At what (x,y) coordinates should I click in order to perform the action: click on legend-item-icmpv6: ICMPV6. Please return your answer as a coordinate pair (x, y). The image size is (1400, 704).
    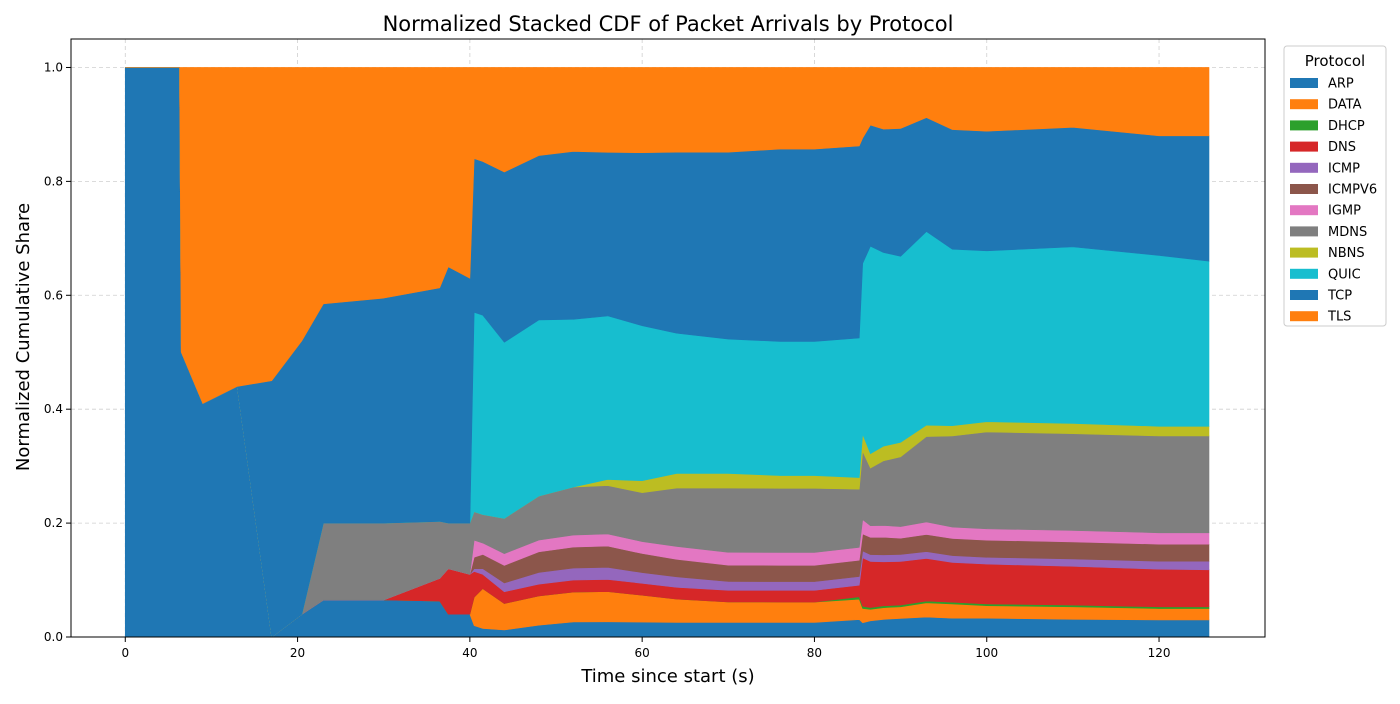
    Looking at the image, I should click on (1333, 190).